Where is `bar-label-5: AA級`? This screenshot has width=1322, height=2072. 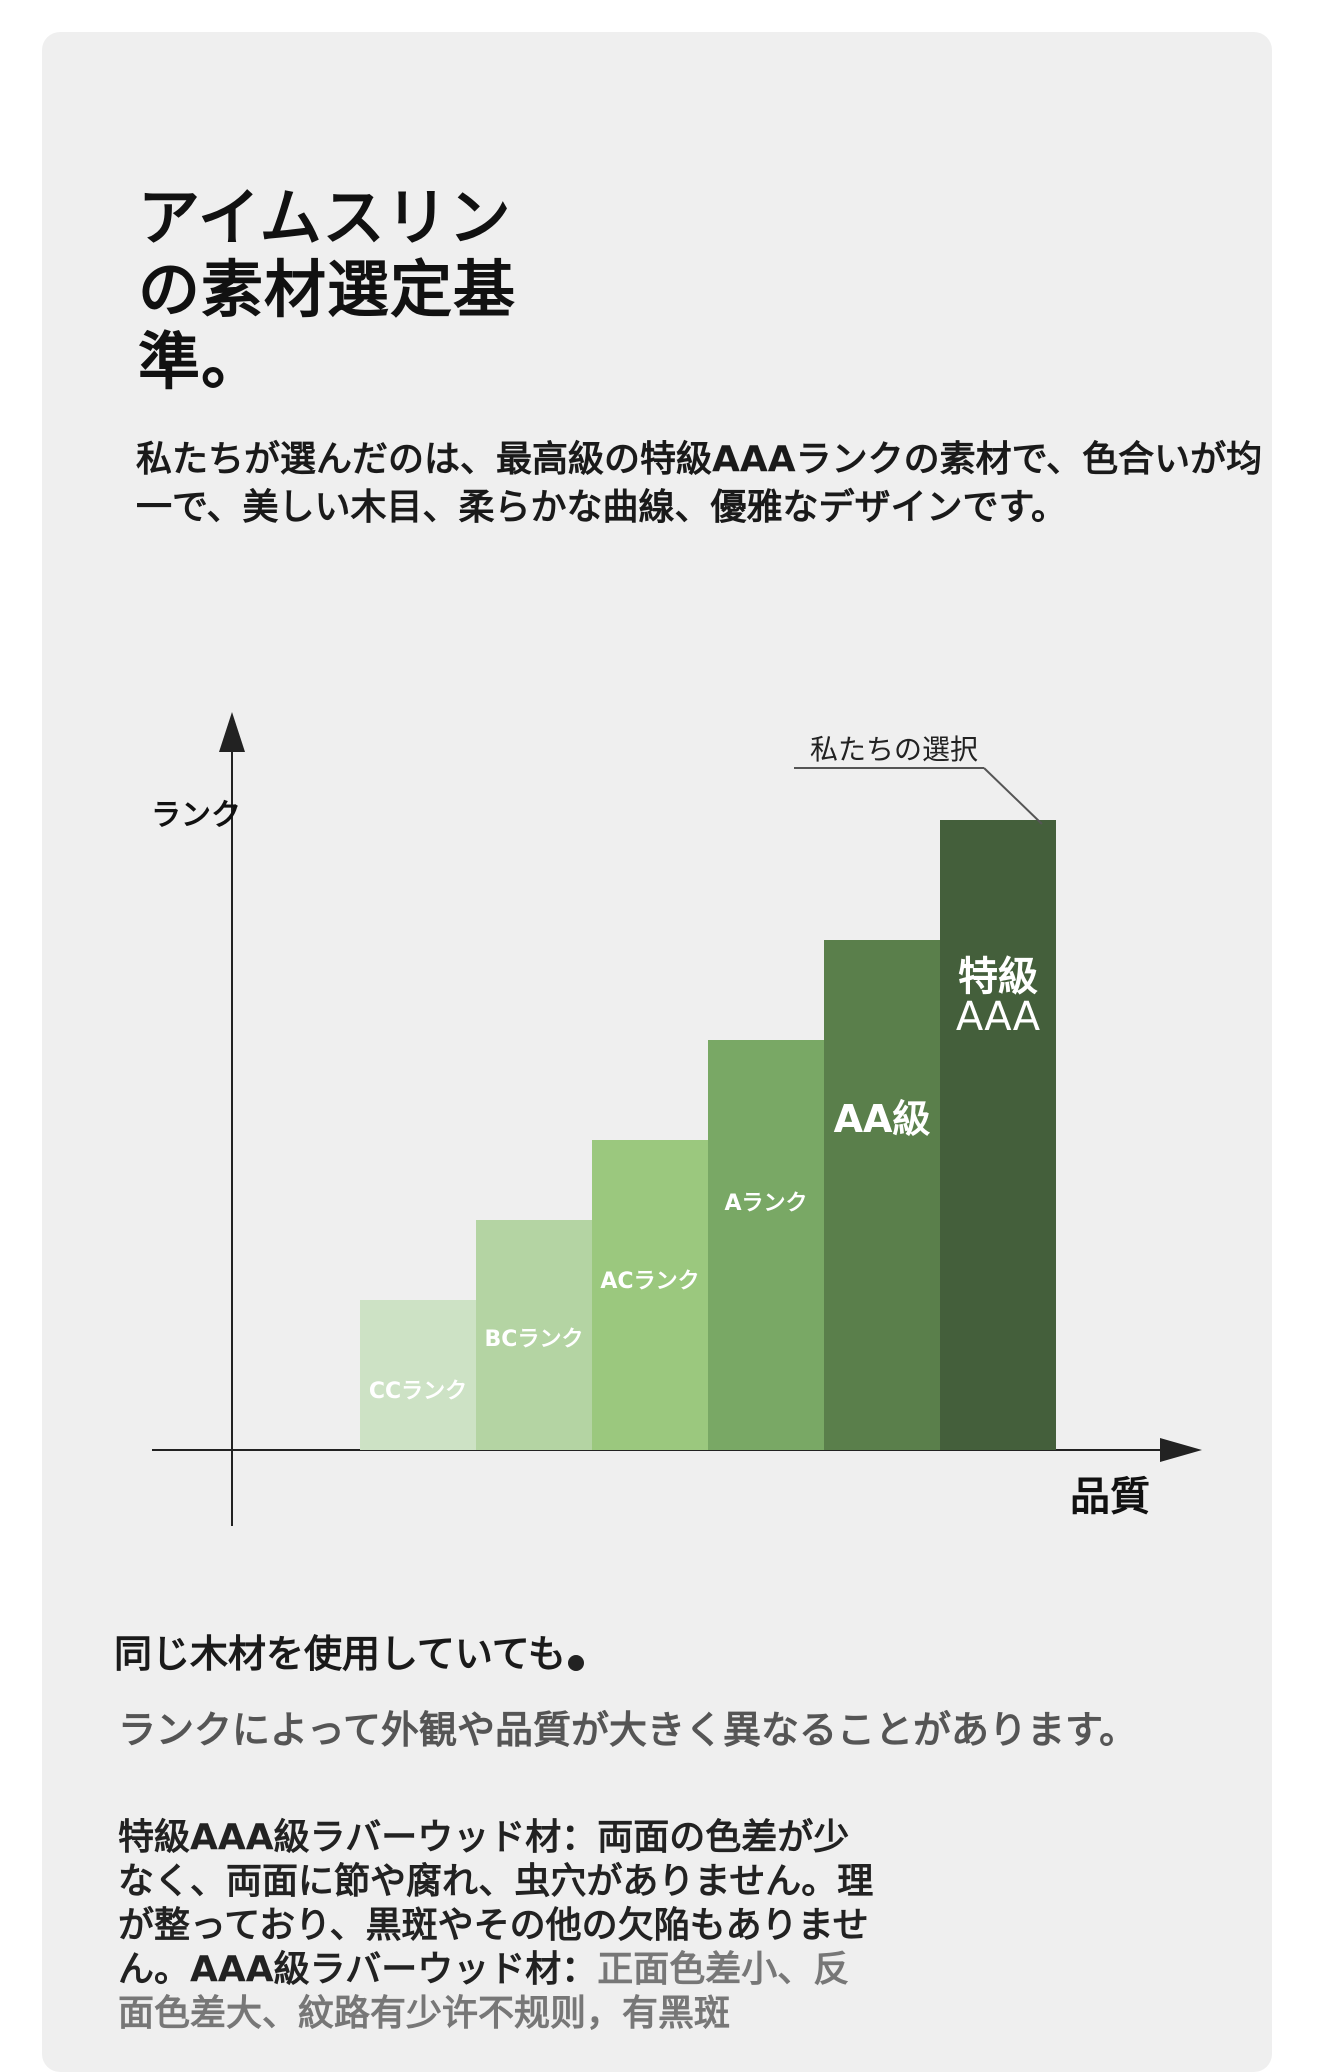 bar-label-5: AA級 is located at coordinates (882, 1119).